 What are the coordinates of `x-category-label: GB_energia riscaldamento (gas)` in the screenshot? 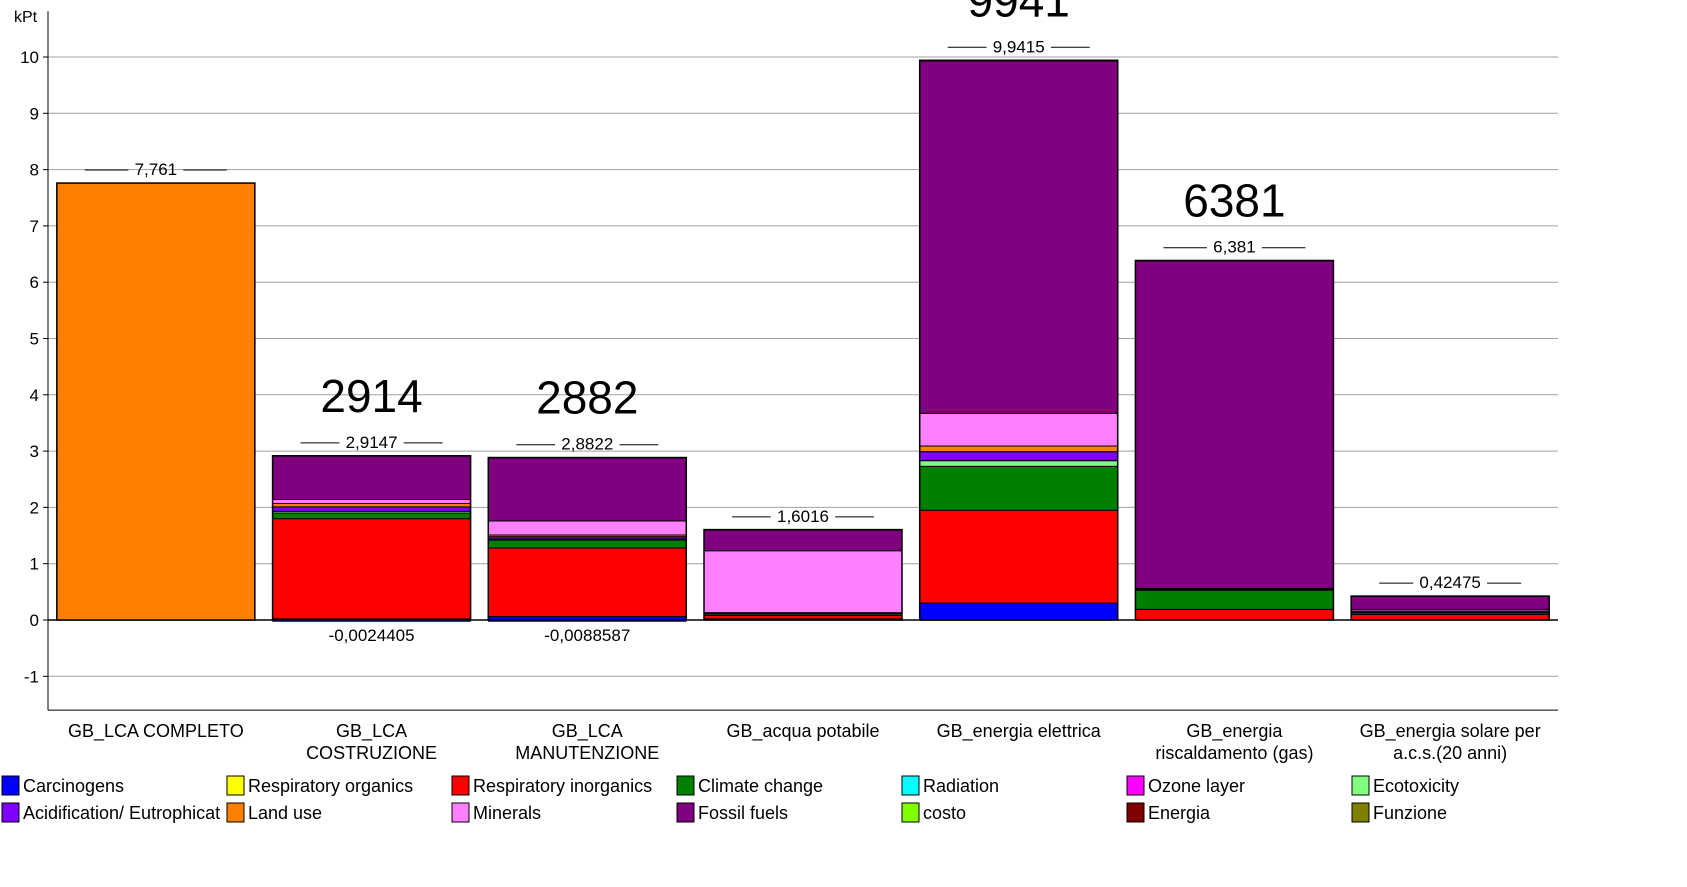 It's located at (1234, 742).